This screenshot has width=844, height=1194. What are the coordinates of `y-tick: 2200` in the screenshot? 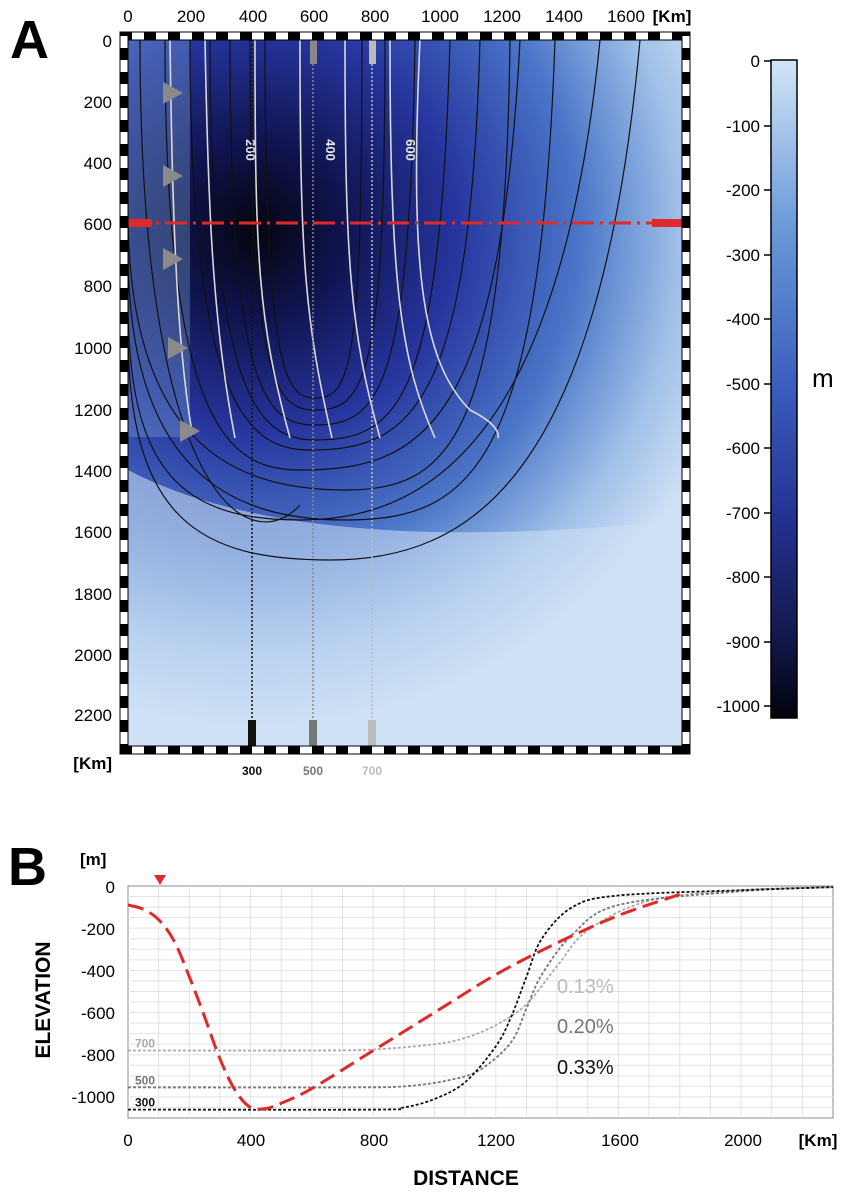 It's located at (93, 715).